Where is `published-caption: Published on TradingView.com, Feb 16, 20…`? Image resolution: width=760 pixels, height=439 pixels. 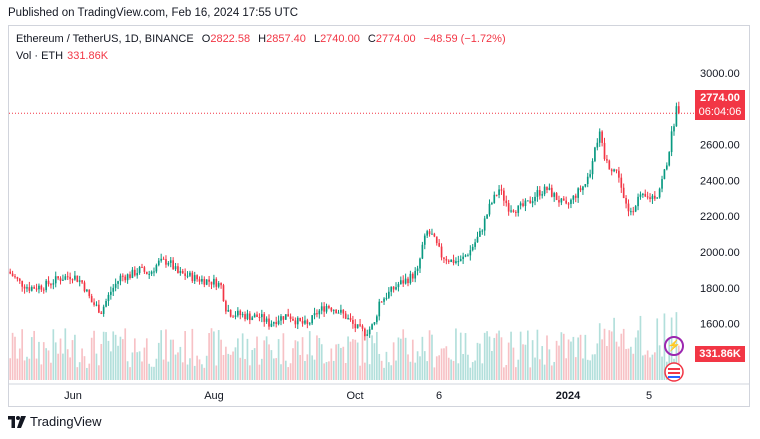
published-caption: Published on TradingView.com, Feb 16, 20… is located at coordinates (153, 13).